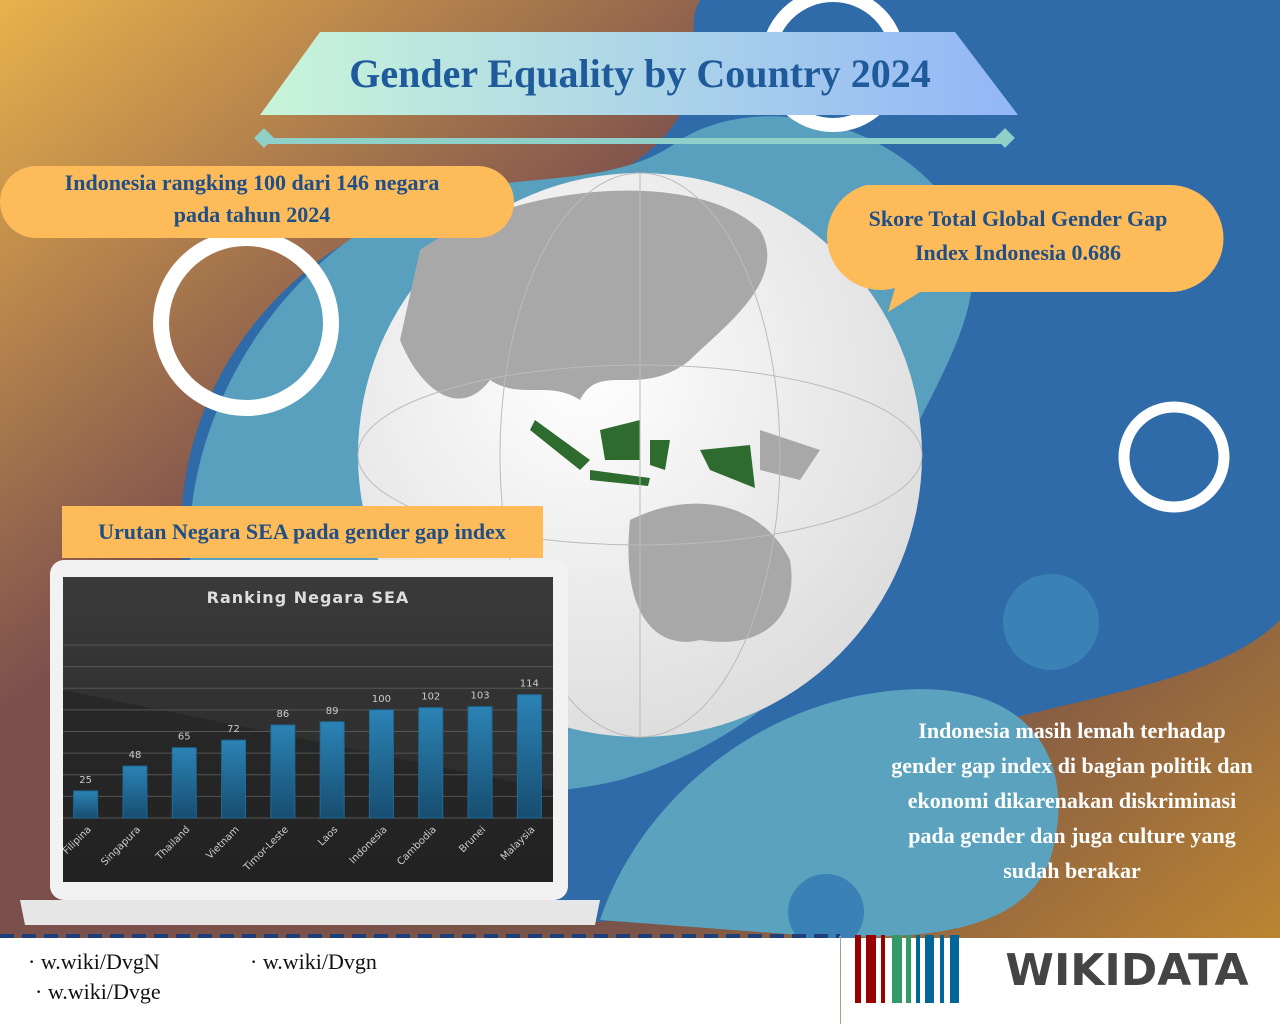  Describe the element at coordinates (1018, 218) in the screenshot. I see `callout-text: Skore Total Global Gender Gap` at that location.